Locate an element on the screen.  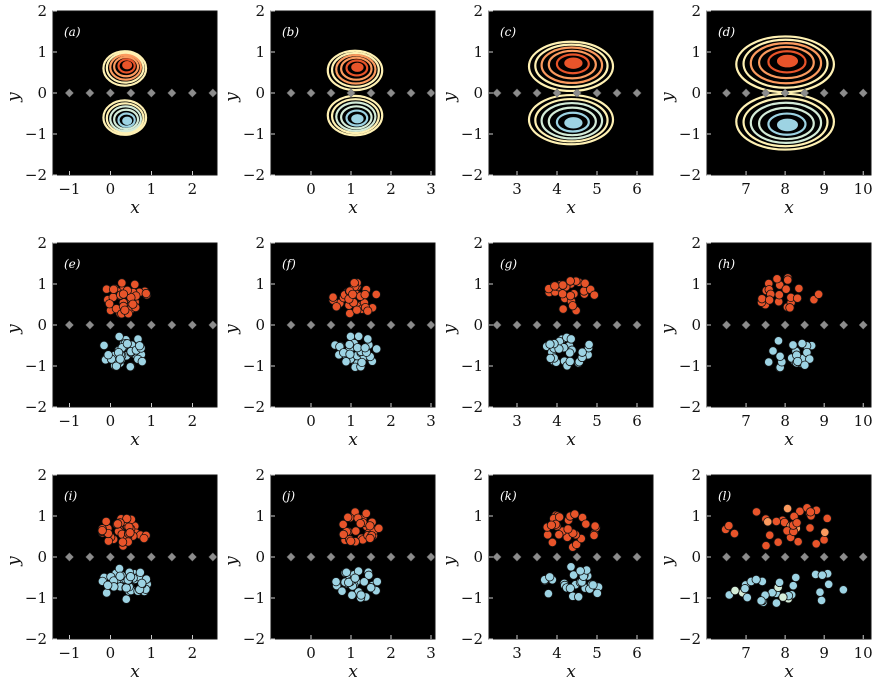
x-tick-label: −1 is located at coordinates (69, 653).